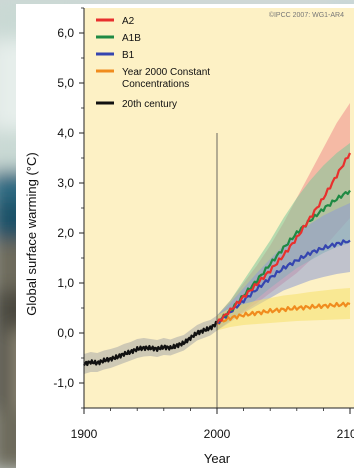 This screenshot has width=354, height=468. Describe the element at coordinates (345, 434) in the screenshot. I see `x-tick-label: 2100` at that location.